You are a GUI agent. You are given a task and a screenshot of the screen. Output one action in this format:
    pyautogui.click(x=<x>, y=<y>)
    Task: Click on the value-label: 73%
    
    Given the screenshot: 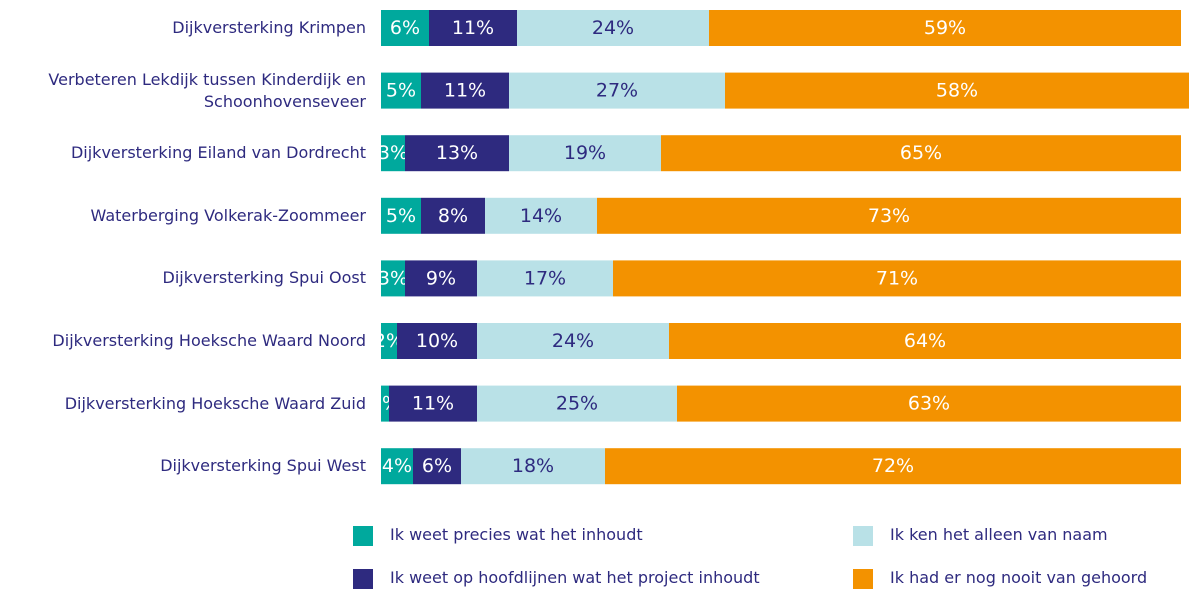 What is the action you would take?
    pyautogui.click(x=889, y=216)
    